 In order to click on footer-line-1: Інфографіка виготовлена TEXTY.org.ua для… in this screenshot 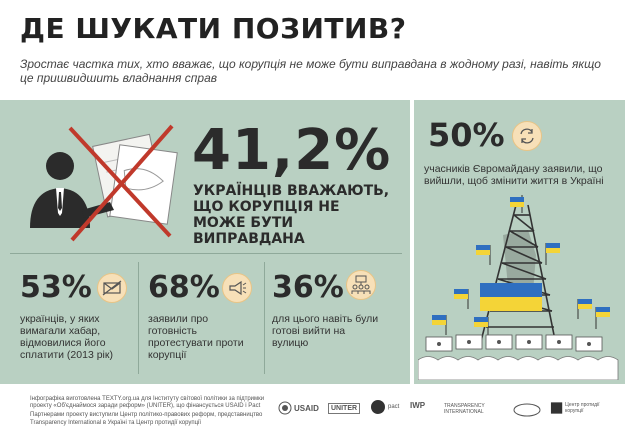, I will do `click(147, 403)`.